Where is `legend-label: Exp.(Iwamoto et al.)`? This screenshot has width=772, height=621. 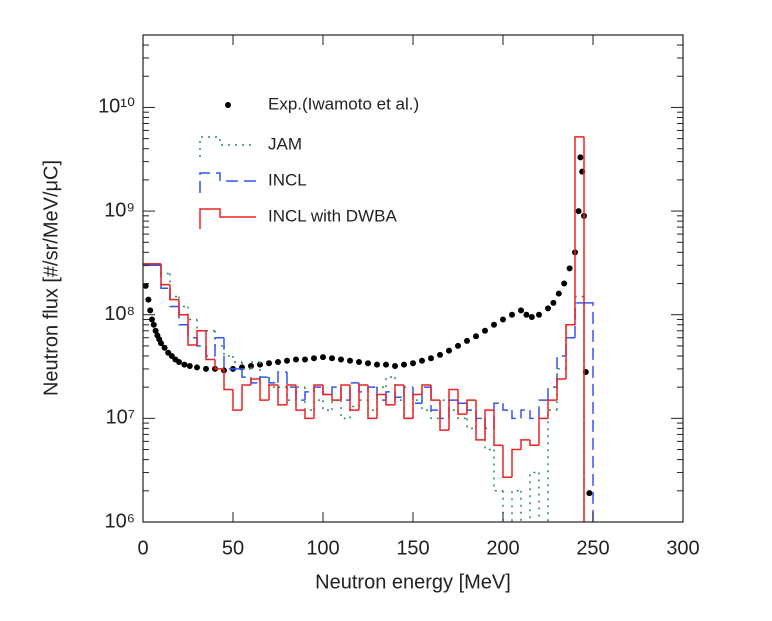 legend-label: Exp.(Iwamoto et al.) is located at coordinates (343, 103).